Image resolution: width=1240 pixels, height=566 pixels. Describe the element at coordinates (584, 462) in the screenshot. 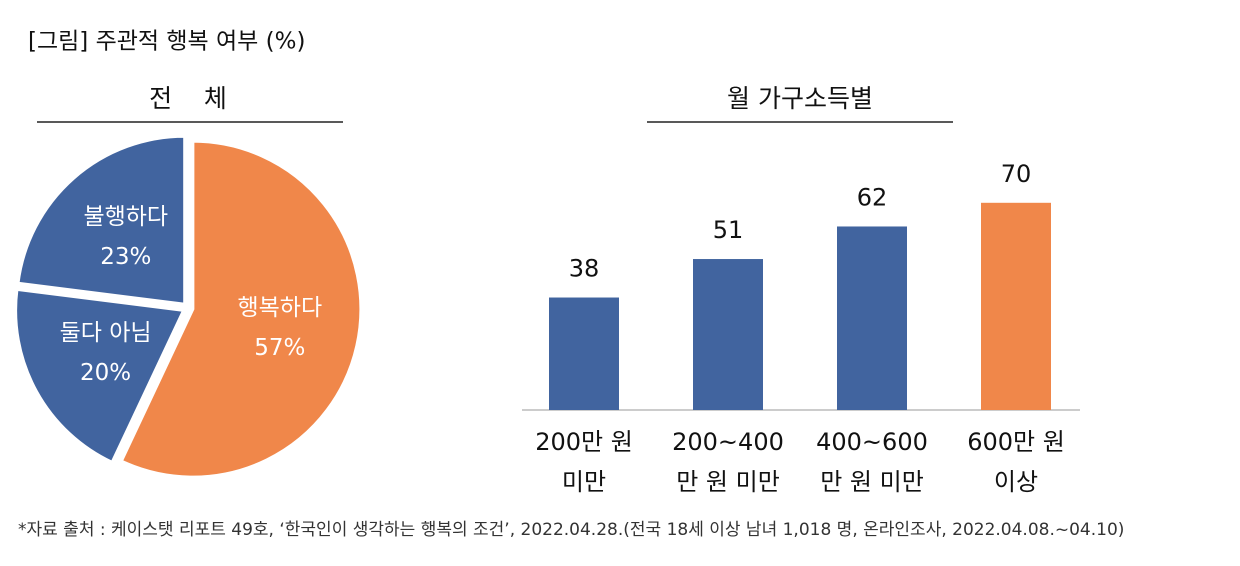

I see `x-tick-label: 200만 원 미만` at that location.